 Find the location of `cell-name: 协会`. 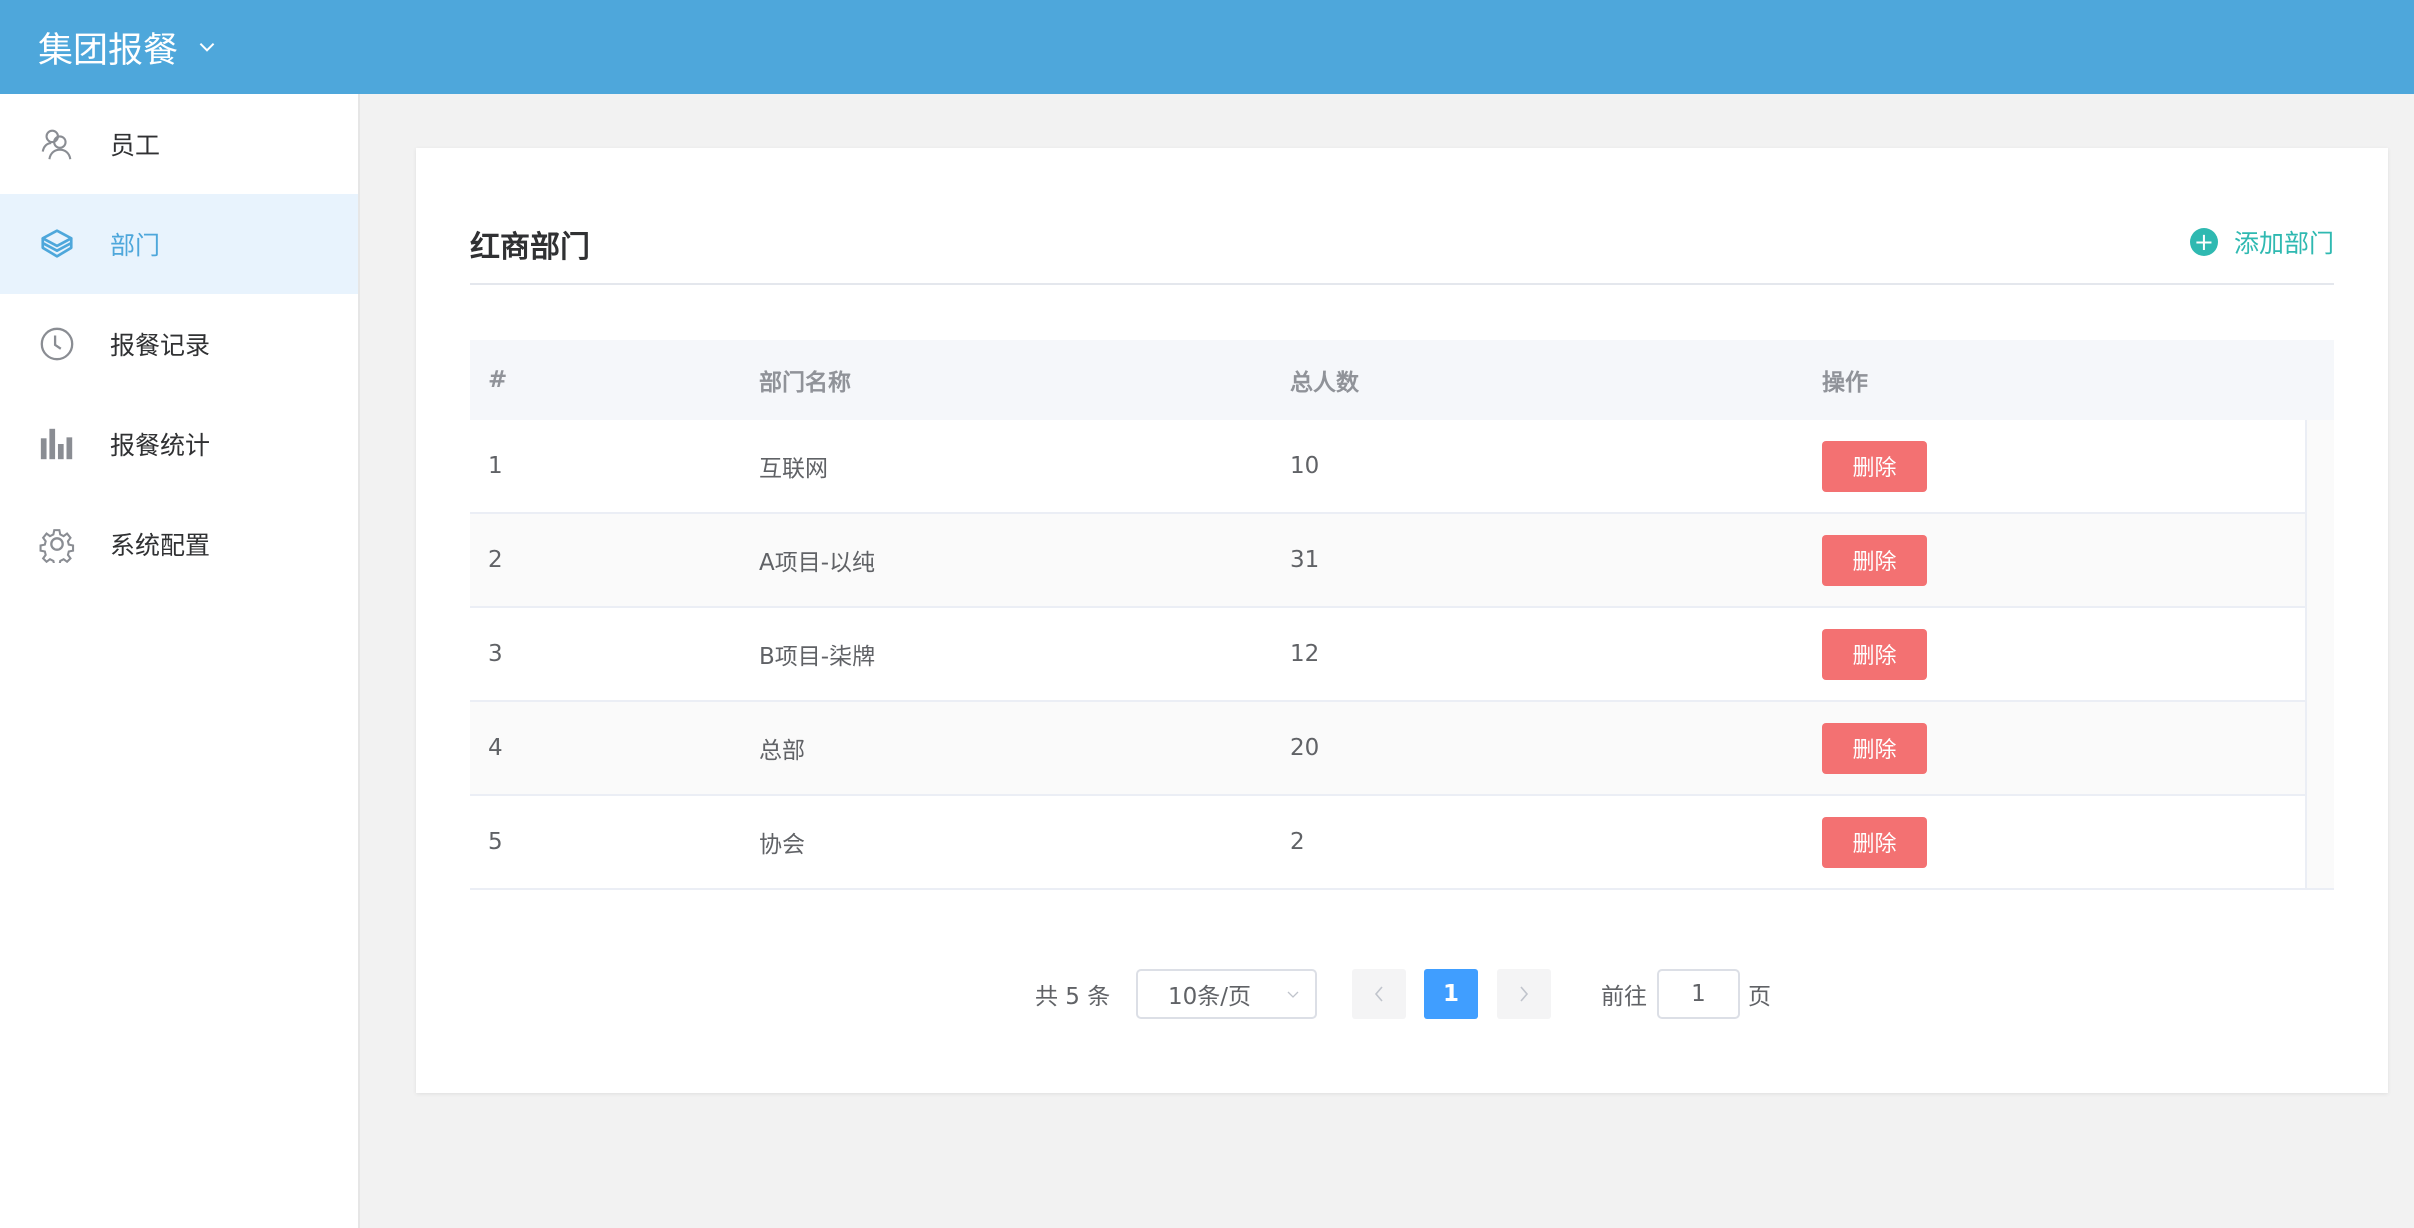

cell-name: 协会 is located at coordinates (782, 845).